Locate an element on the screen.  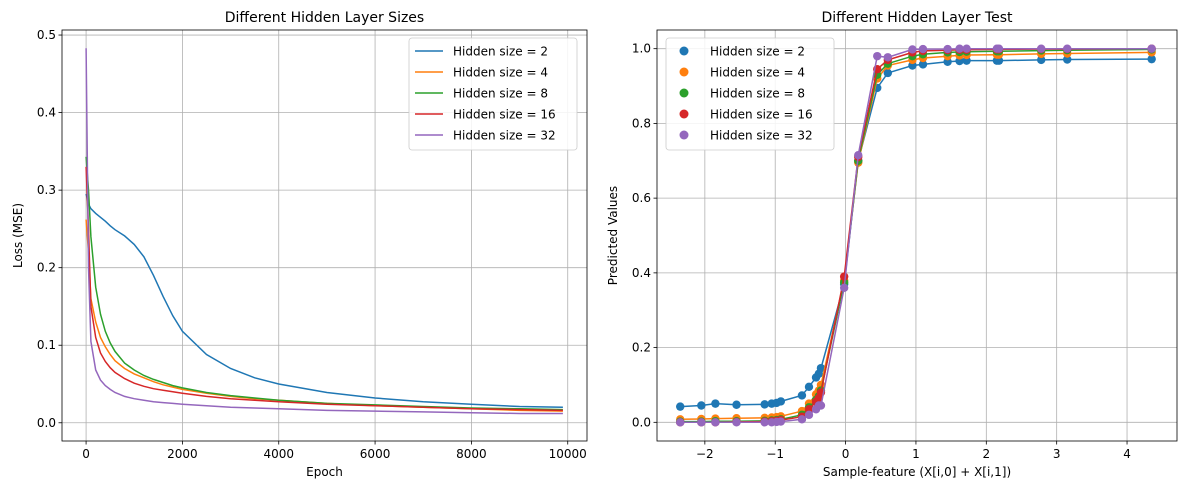
x-tick-label: 4 is located at coordinates (1127, 454).